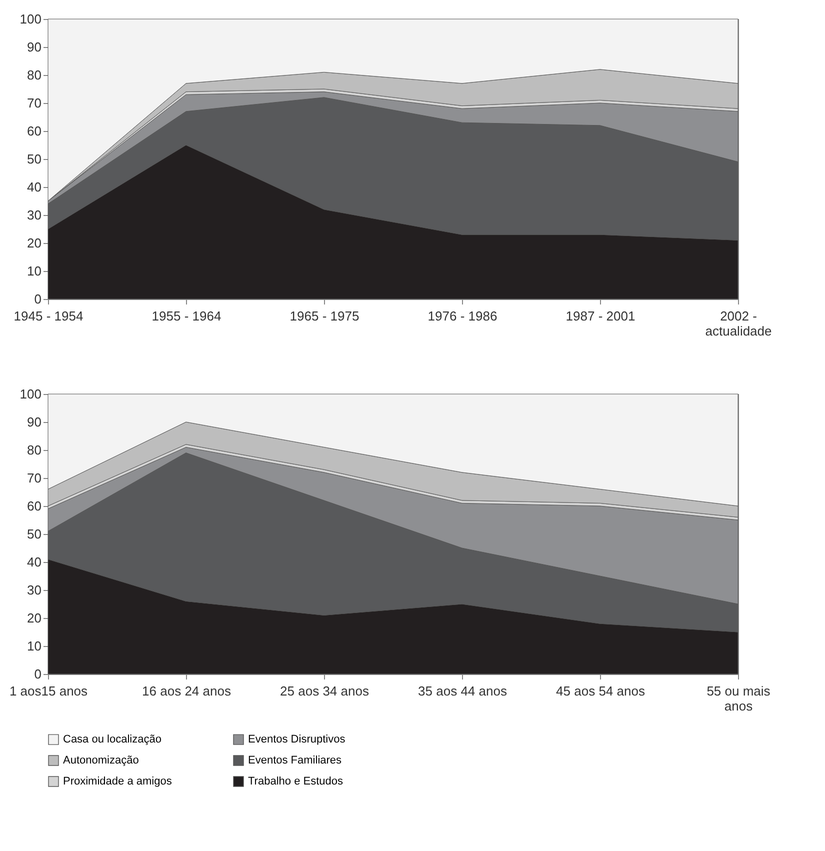 The height and width of the screenshot is (851, 825). What do you see at coordinates (48, 691) in the screenshot?
I see `x-tick-label: 1 aos15 anos` at bounding box center [48, 691].